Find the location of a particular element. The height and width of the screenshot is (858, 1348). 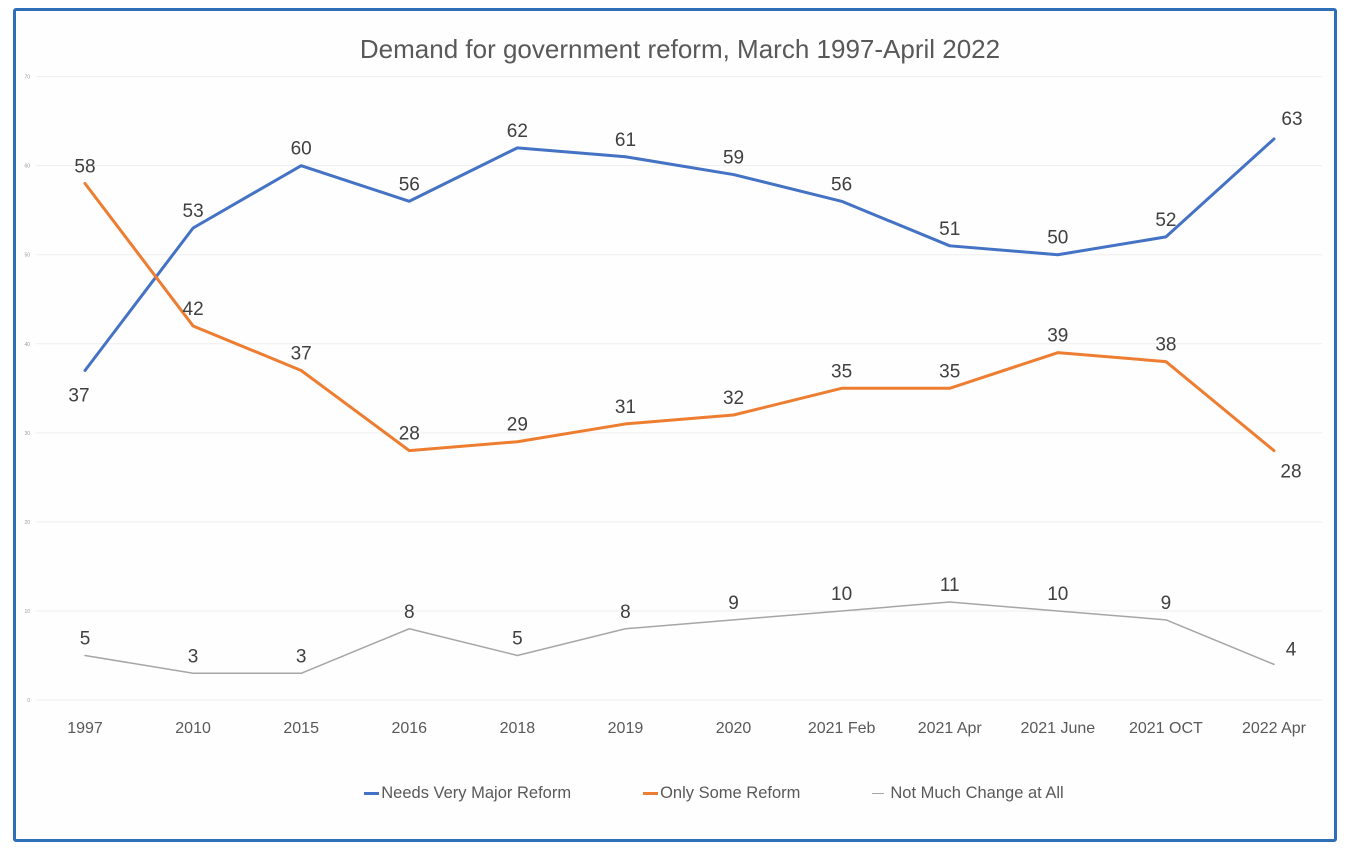

data-label: 42 is located at coordinates (193, 309).